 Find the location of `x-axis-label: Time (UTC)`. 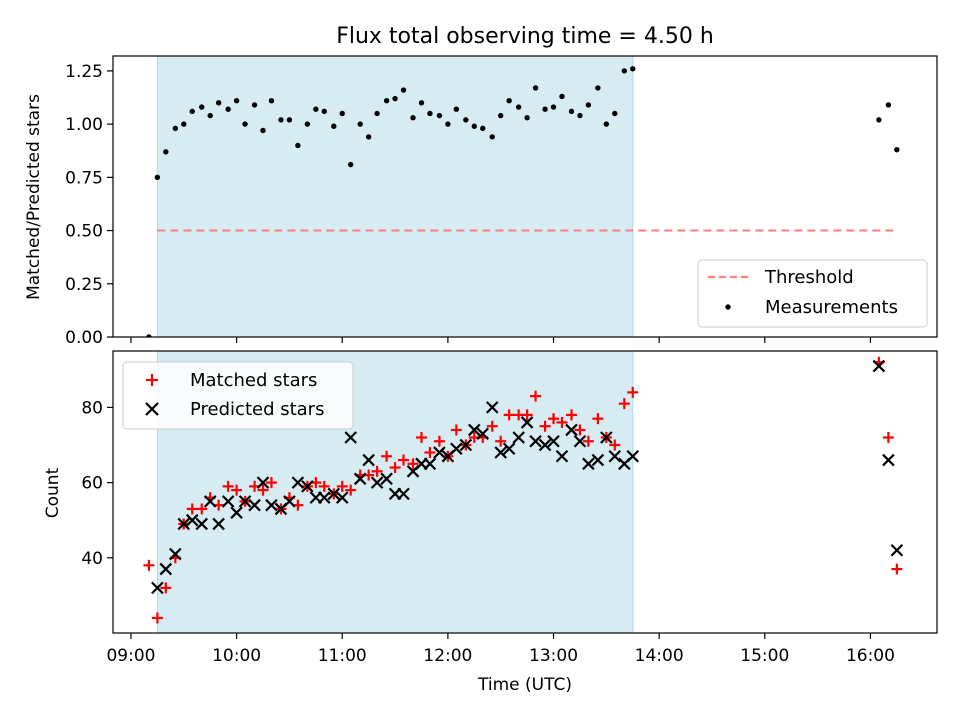

x-axis-label: Time (UTC) is located at coordinates (524, 685).